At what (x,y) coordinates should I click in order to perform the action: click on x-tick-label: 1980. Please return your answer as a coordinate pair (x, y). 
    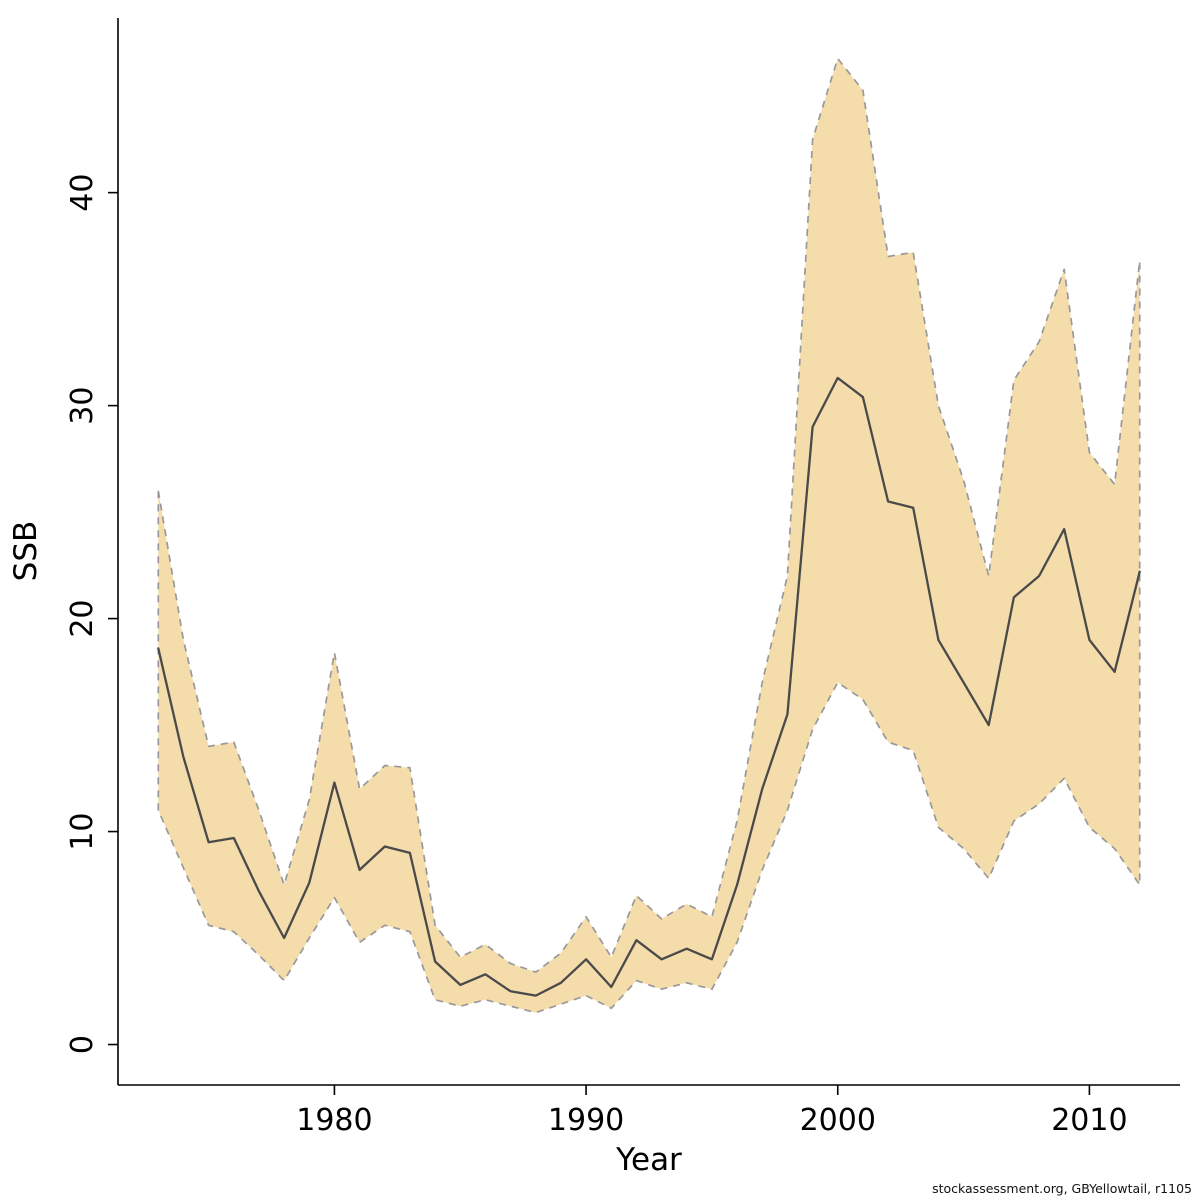
    Looking at the image, I should click on (334, 1120).